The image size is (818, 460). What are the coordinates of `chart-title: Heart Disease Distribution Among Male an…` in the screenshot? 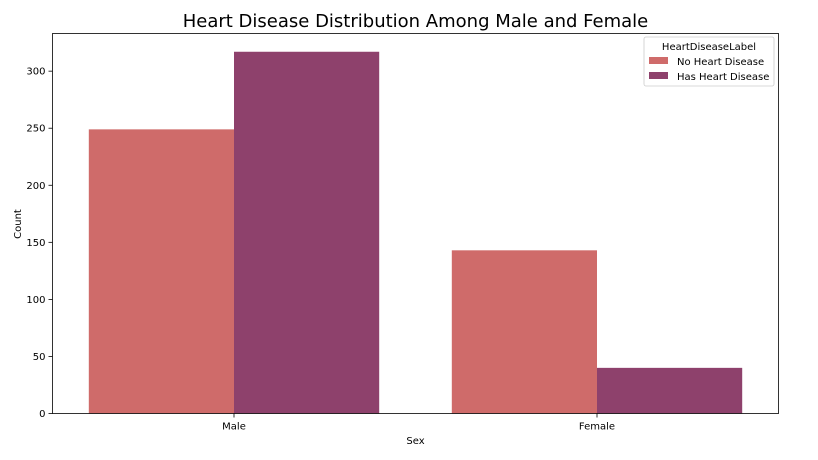 It's located at (416, 21).